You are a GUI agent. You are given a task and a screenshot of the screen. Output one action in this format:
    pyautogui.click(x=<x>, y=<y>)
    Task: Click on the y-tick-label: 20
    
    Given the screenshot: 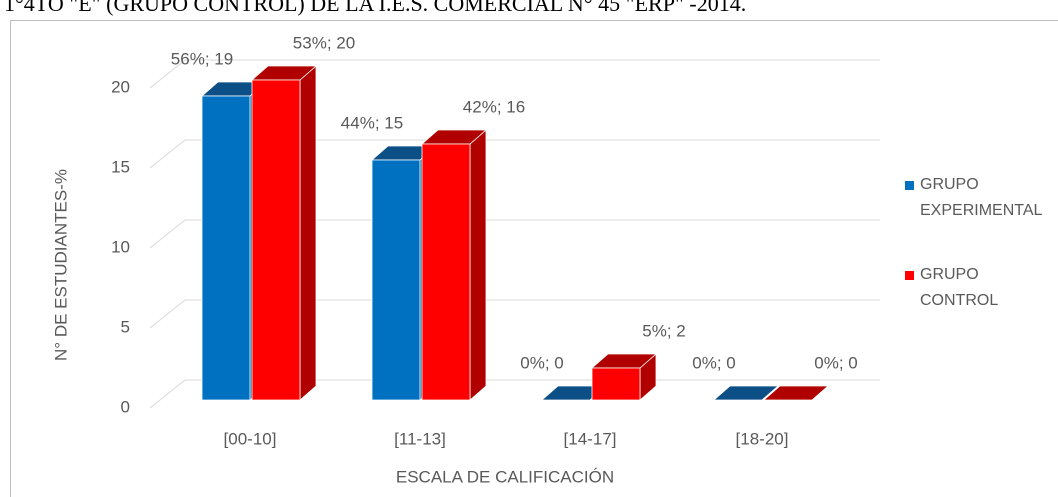 What is the action you would take?
    pyautogui.click(x=120, y=86)
    